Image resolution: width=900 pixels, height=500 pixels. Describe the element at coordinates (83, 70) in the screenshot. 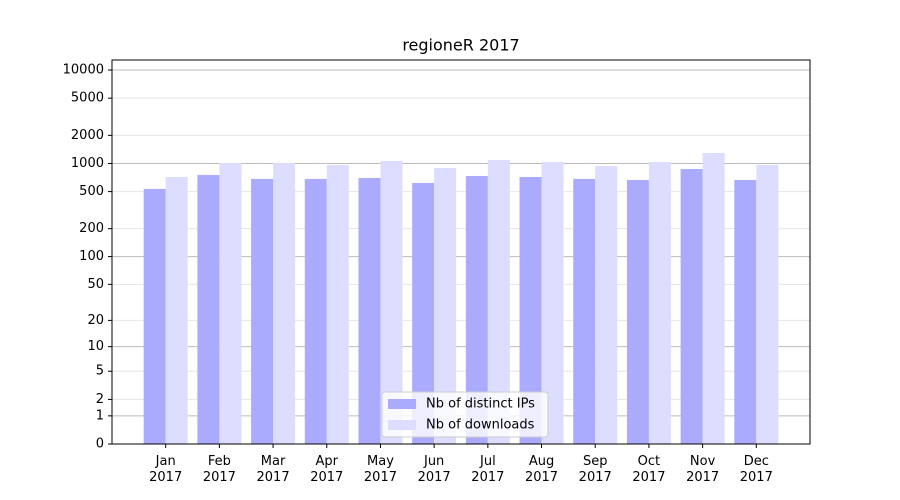

I see `y-tick-label: 10000` at that location.